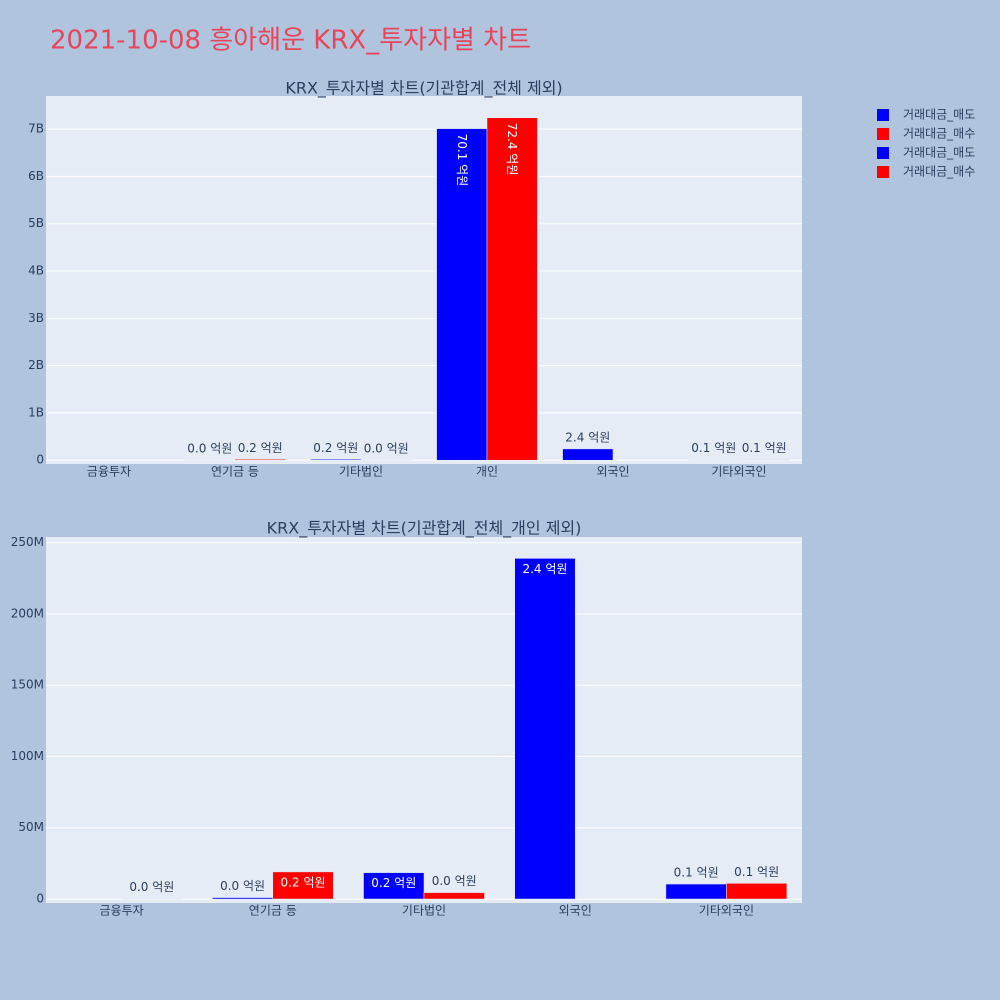  Describe the element at coordinates (27, 542) in the screenshot. I see `y-tick-label: 250M` at that location.